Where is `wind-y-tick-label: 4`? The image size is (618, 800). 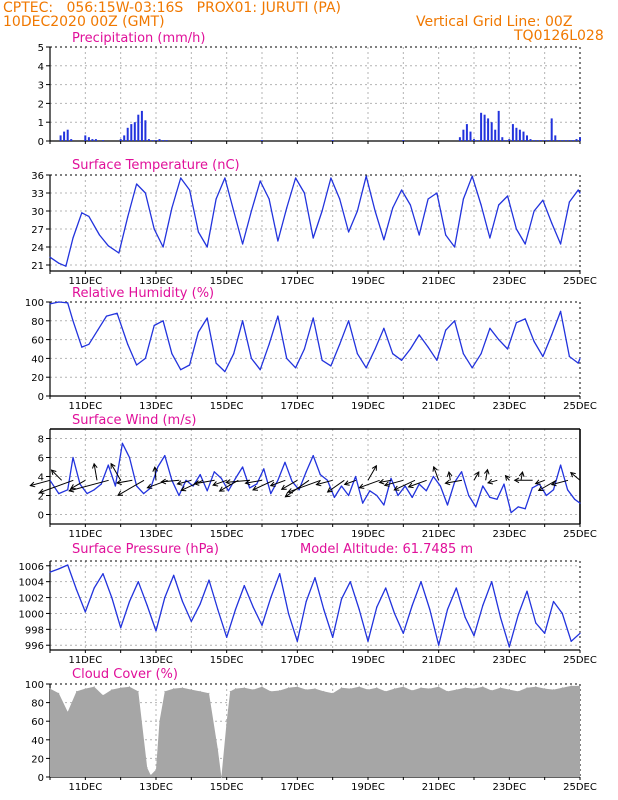 wind-y-tick-label: 4 is located at coordinates (41, 478).